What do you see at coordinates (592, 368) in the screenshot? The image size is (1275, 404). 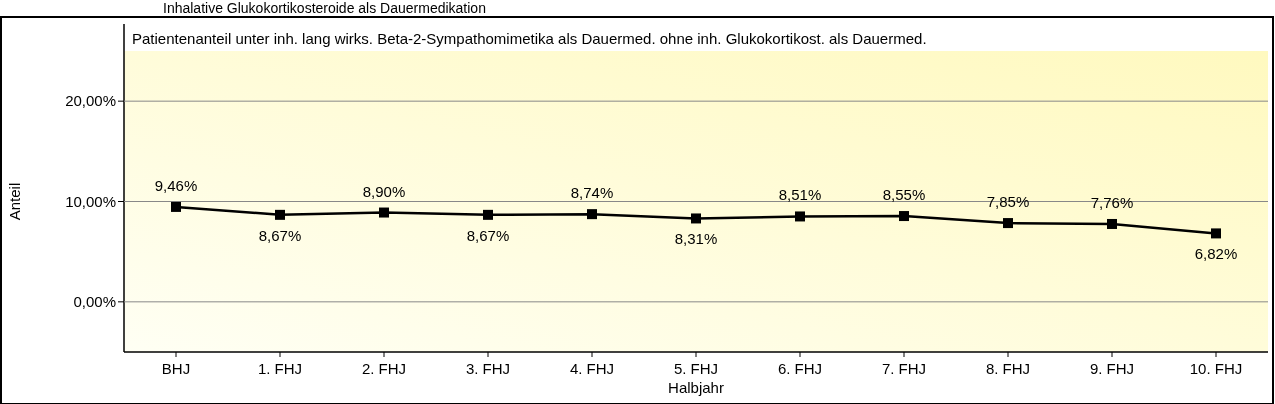 I see `x-tick-label: 4. FHJ` at bounding box center [592, 368].